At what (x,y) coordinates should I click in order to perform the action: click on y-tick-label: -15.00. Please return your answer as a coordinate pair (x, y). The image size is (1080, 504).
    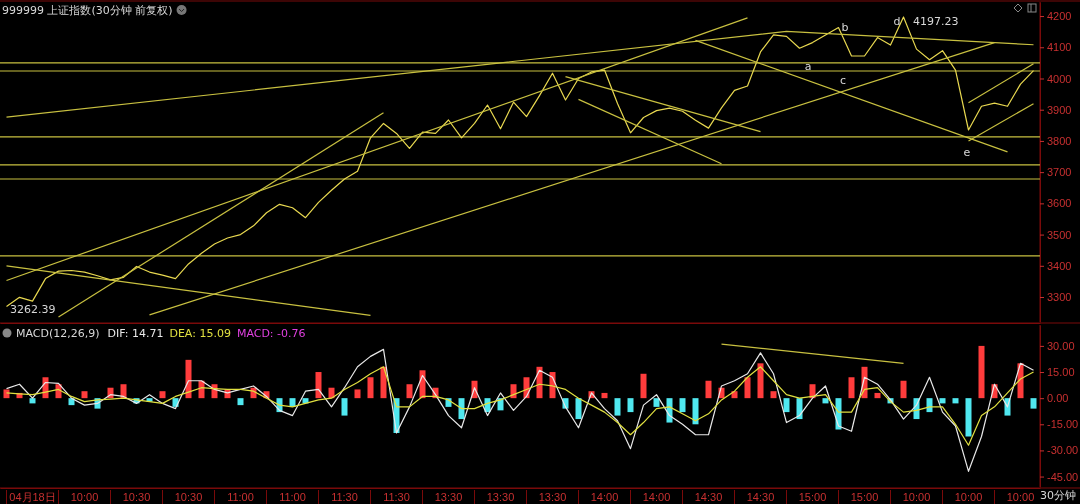
    Looking at the image, I should click on (1063, 424).